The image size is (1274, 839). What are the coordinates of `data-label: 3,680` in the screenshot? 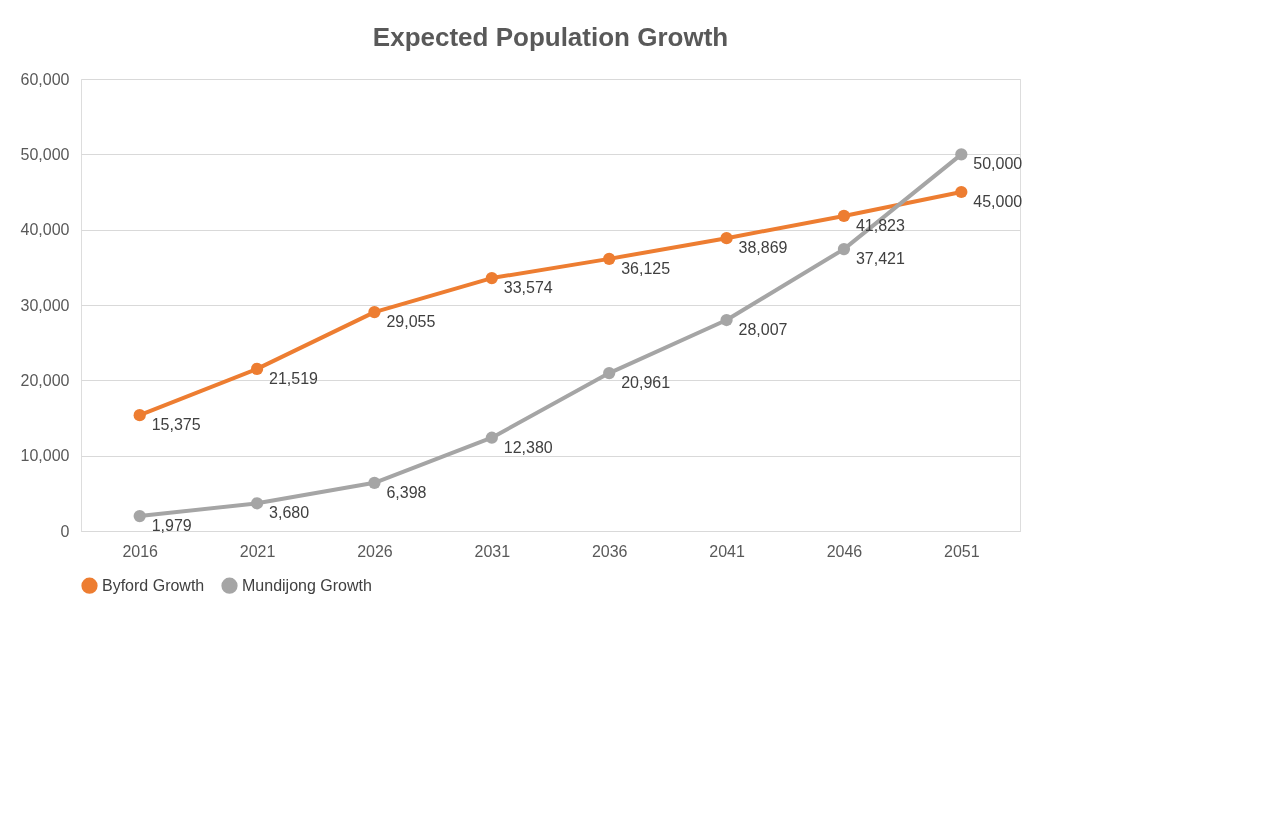 It's located at (289, 513).